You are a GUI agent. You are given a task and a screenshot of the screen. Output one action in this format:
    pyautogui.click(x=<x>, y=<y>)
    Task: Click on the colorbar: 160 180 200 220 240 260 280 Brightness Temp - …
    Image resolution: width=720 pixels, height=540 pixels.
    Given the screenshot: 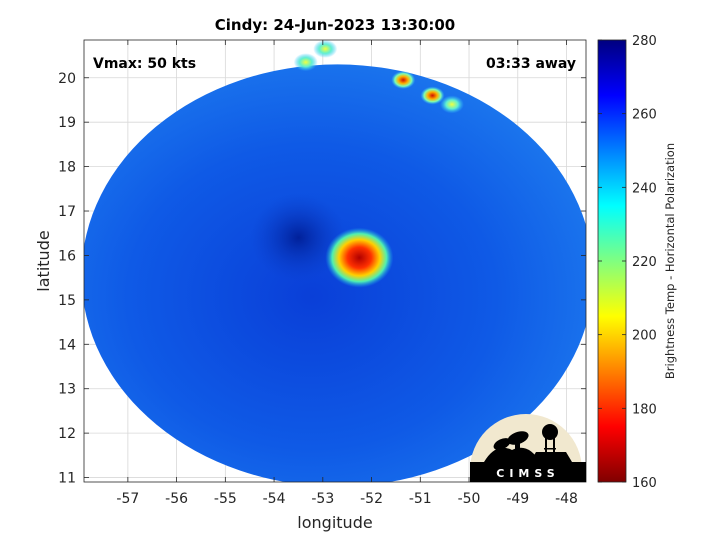 What is the action you would take?
    pyautogui.click(x=637, y=262)
    